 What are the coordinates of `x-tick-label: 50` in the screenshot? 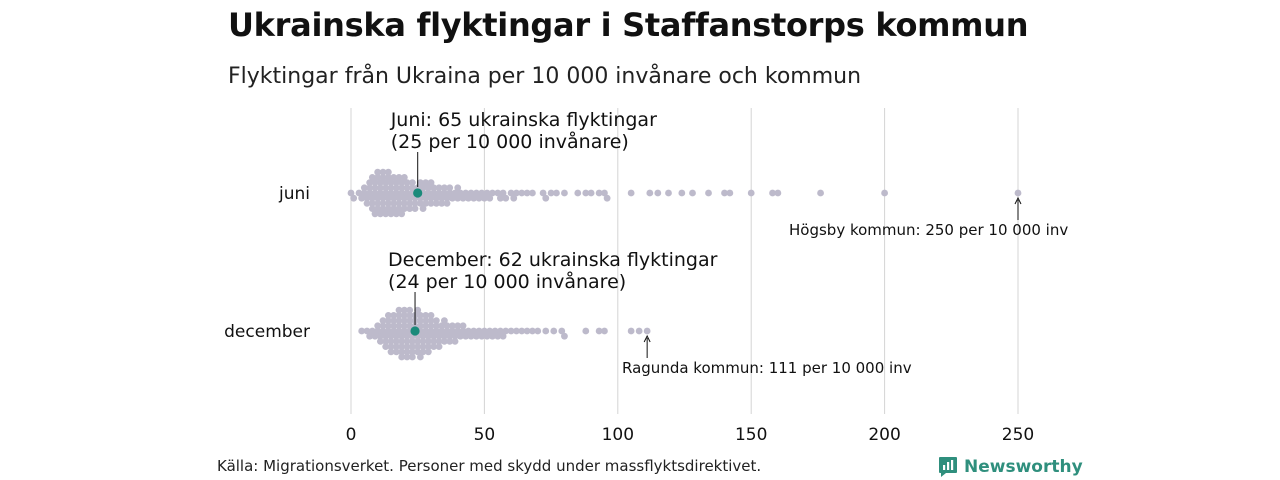 It's located at (485, 435).